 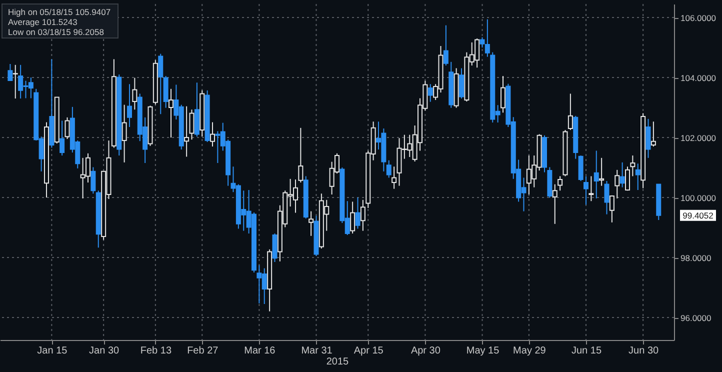 What do you see at coordinates (425, 351) in the screenshot?
I see `x-tick-label: Apr 30` at bounding box center [425, 351].